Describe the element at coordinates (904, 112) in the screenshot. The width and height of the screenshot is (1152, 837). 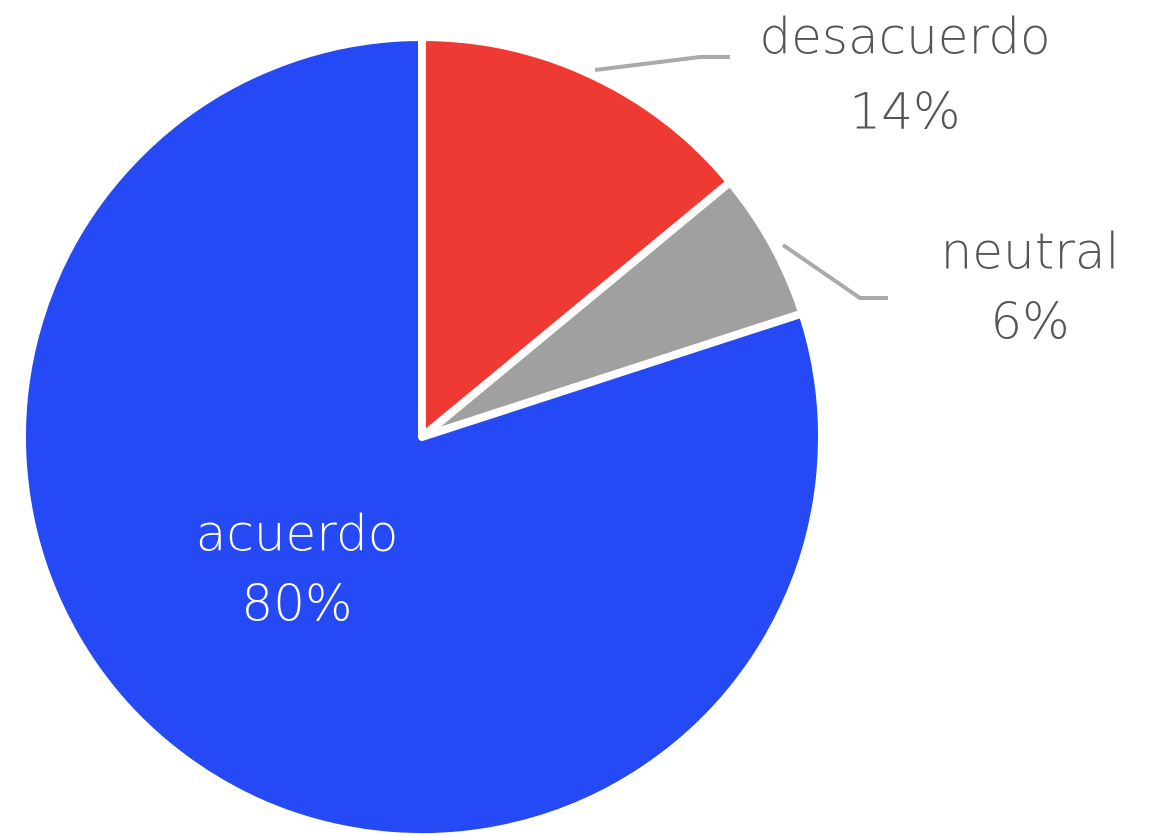
I see `slice-value-label: 14%` at that location.